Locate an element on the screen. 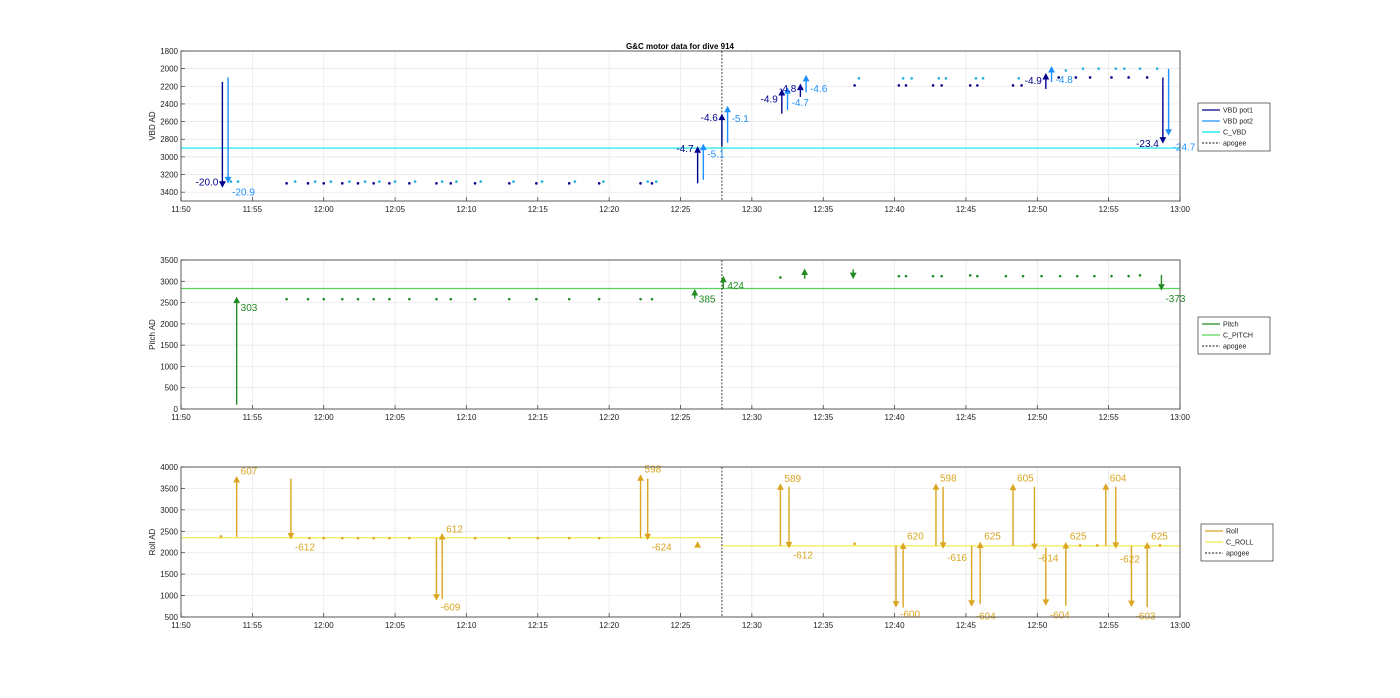 Image resolution: width=1400 pixels, height=698 pixels. arrow-label: 607 is located at coordinates (249, 471).